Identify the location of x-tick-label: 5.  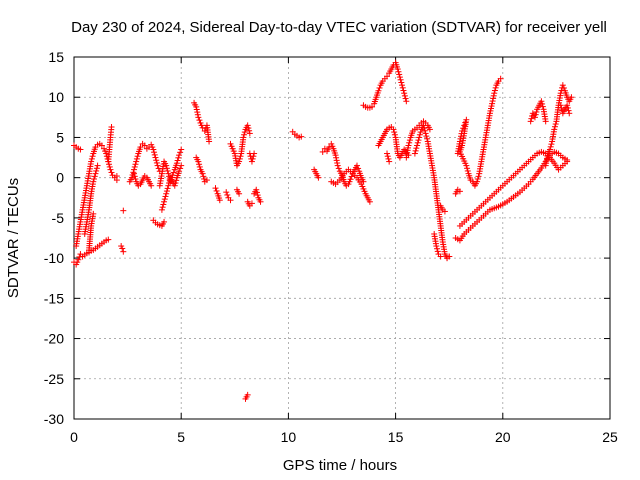
(181, 437).